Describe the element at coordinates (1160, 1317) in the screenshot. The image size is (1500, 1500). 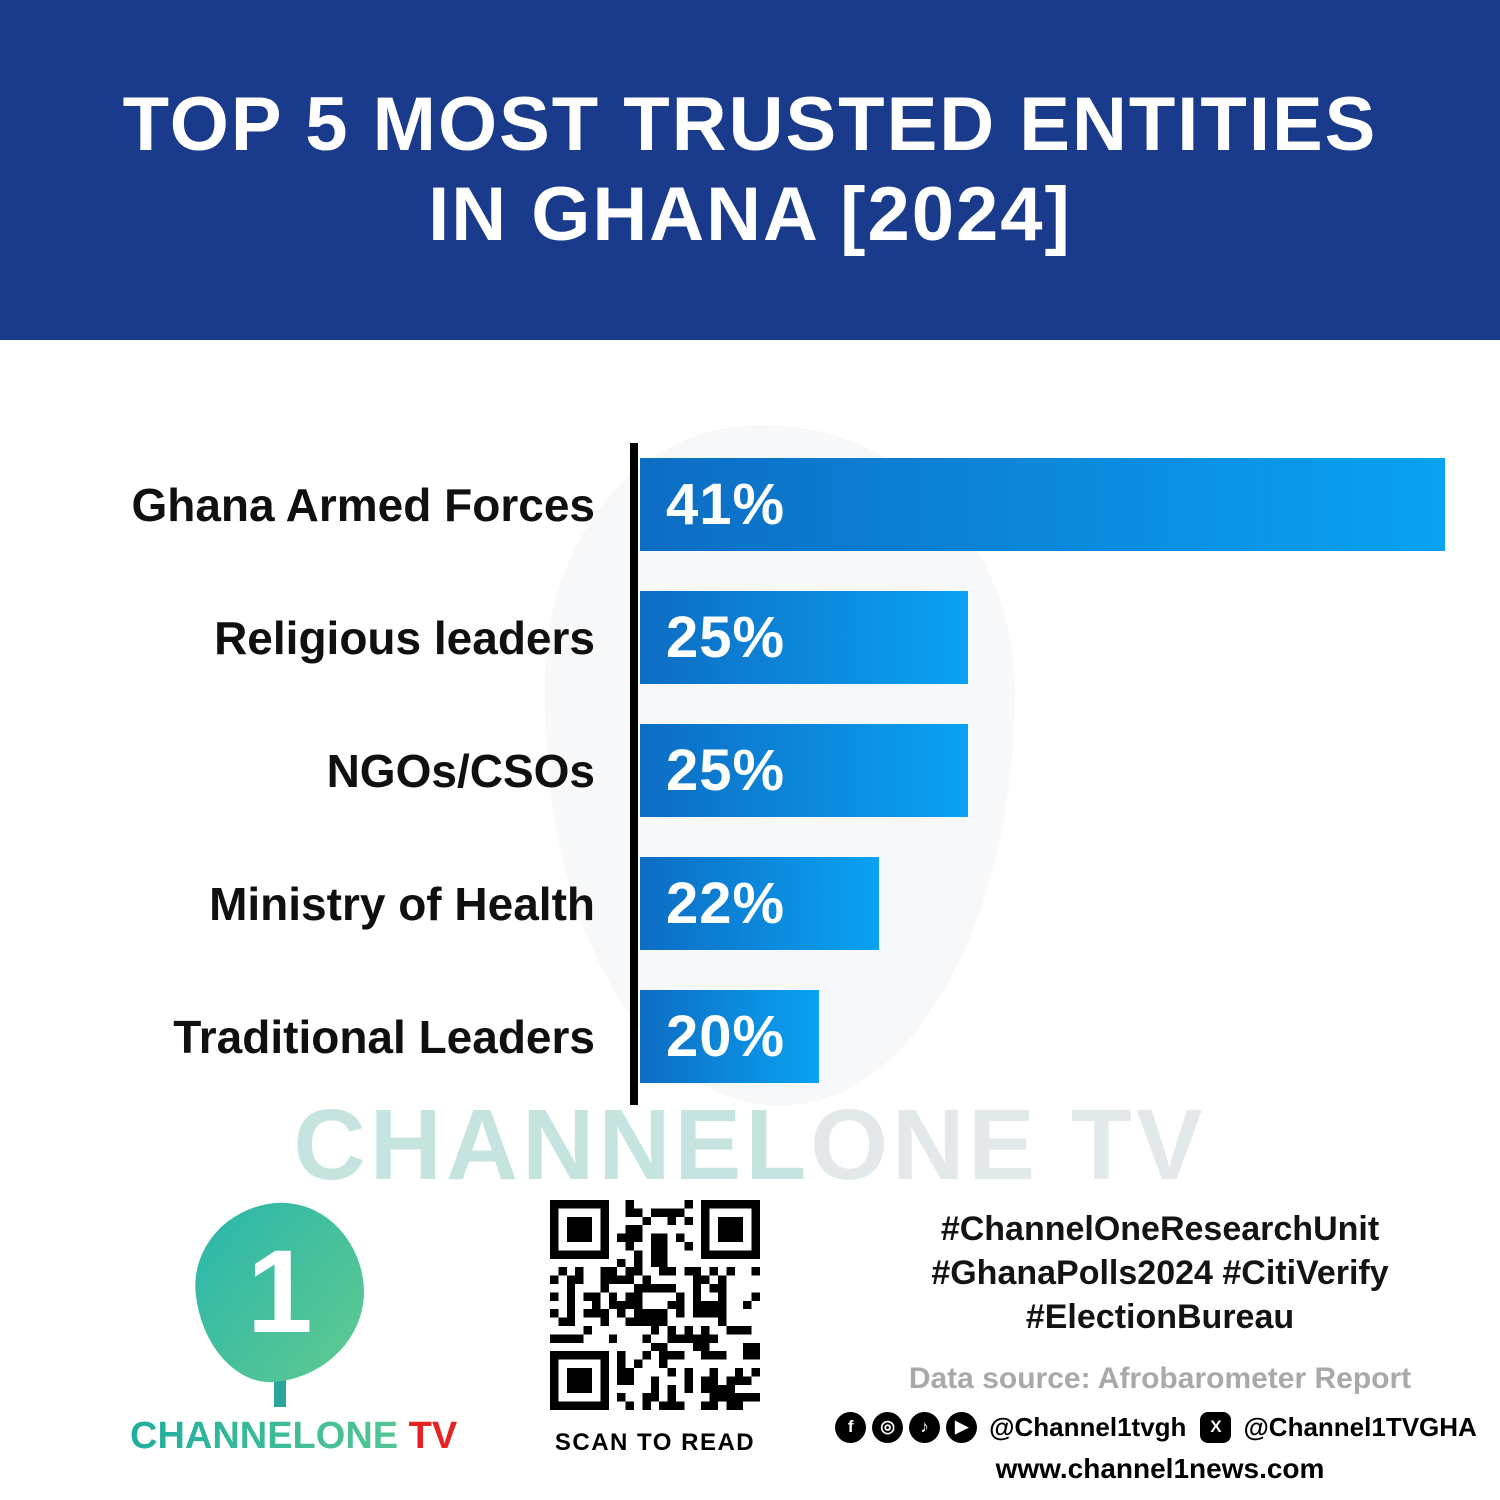
I see `hashtag: #ElectionBureau` at that location.